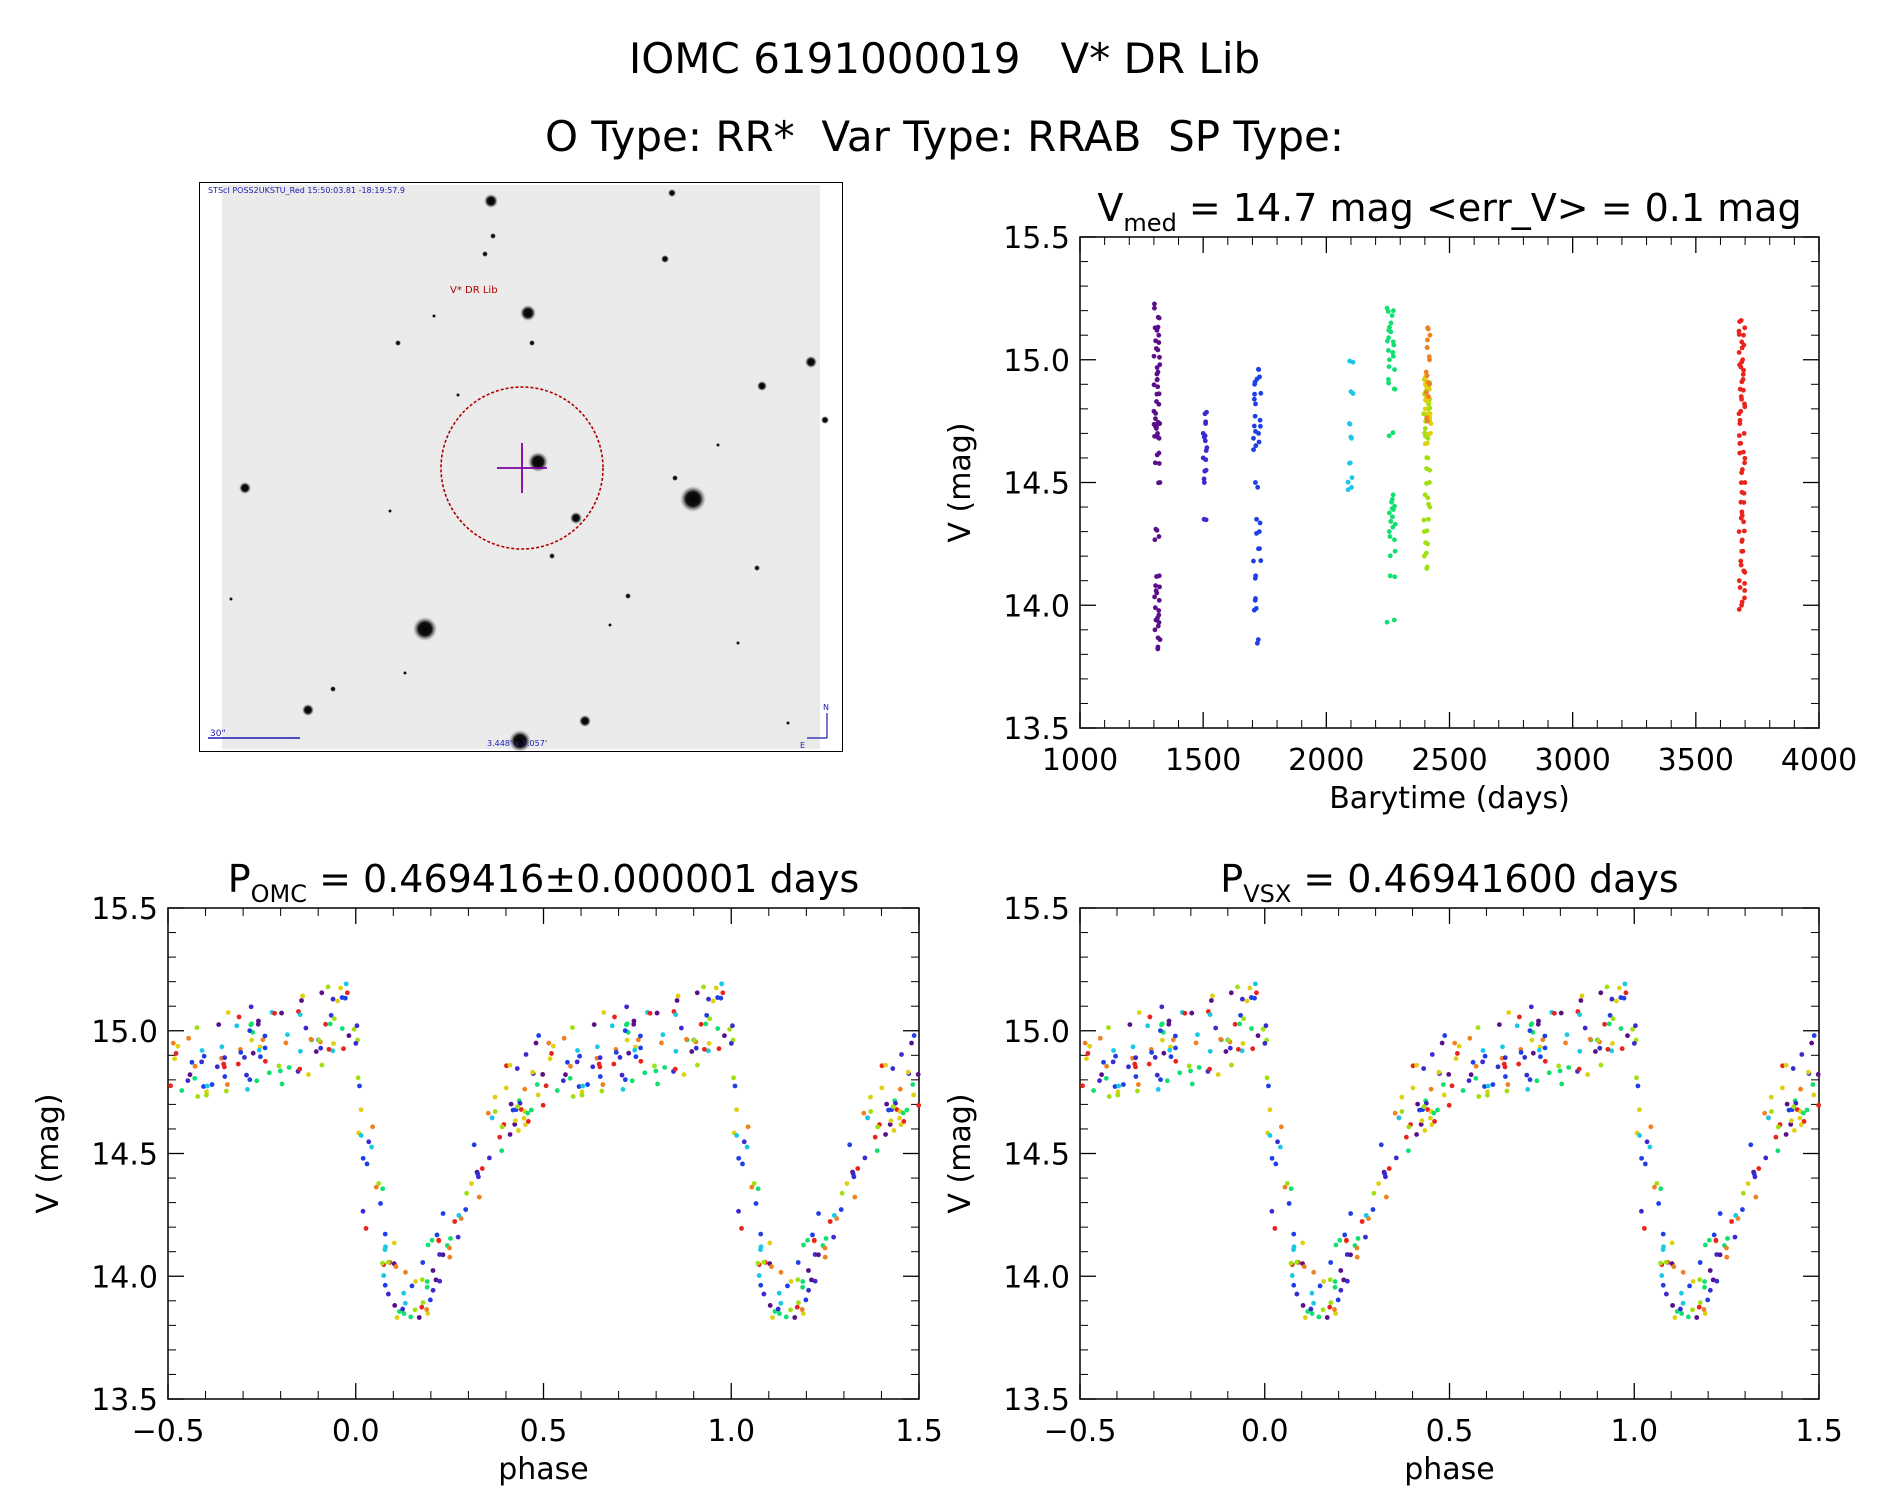 The height and width of the screenshot is (1494, 1889). What do you see at coordinates (545, 1150) in the screenshot?
I see `phase-points` at bounding box center [545, 1150].